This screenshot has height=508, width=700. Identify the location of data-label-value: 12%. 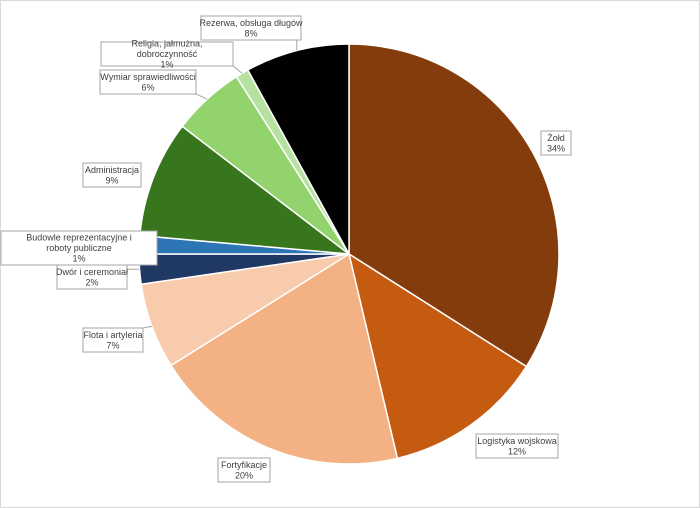
(517, 451).